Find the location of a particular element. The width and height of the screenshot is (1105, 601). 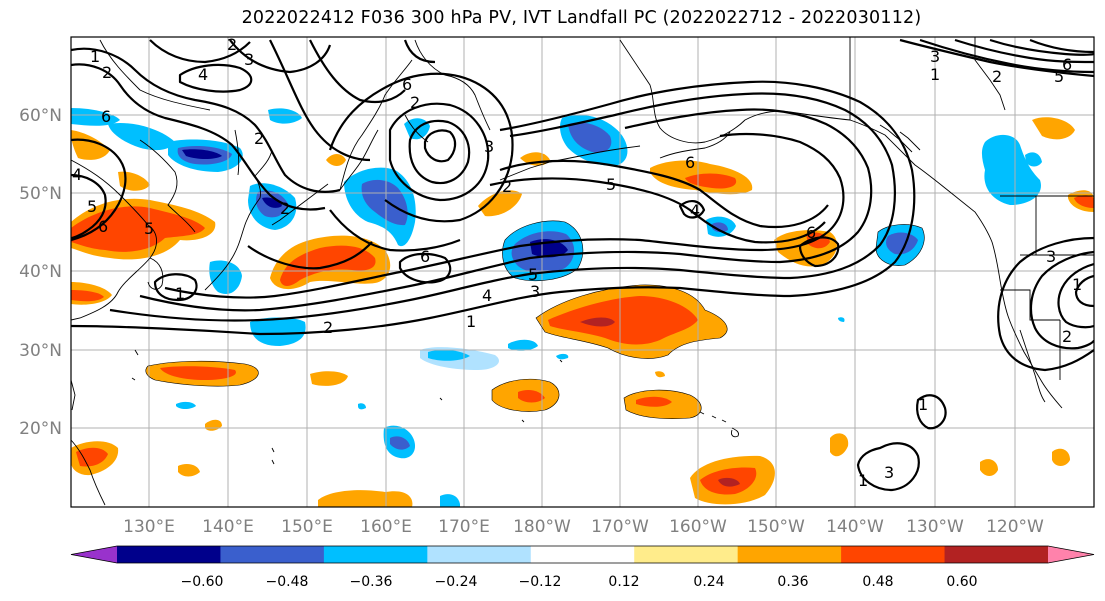

lat-tick-label: 50°N is located at coordinates (40, 194).